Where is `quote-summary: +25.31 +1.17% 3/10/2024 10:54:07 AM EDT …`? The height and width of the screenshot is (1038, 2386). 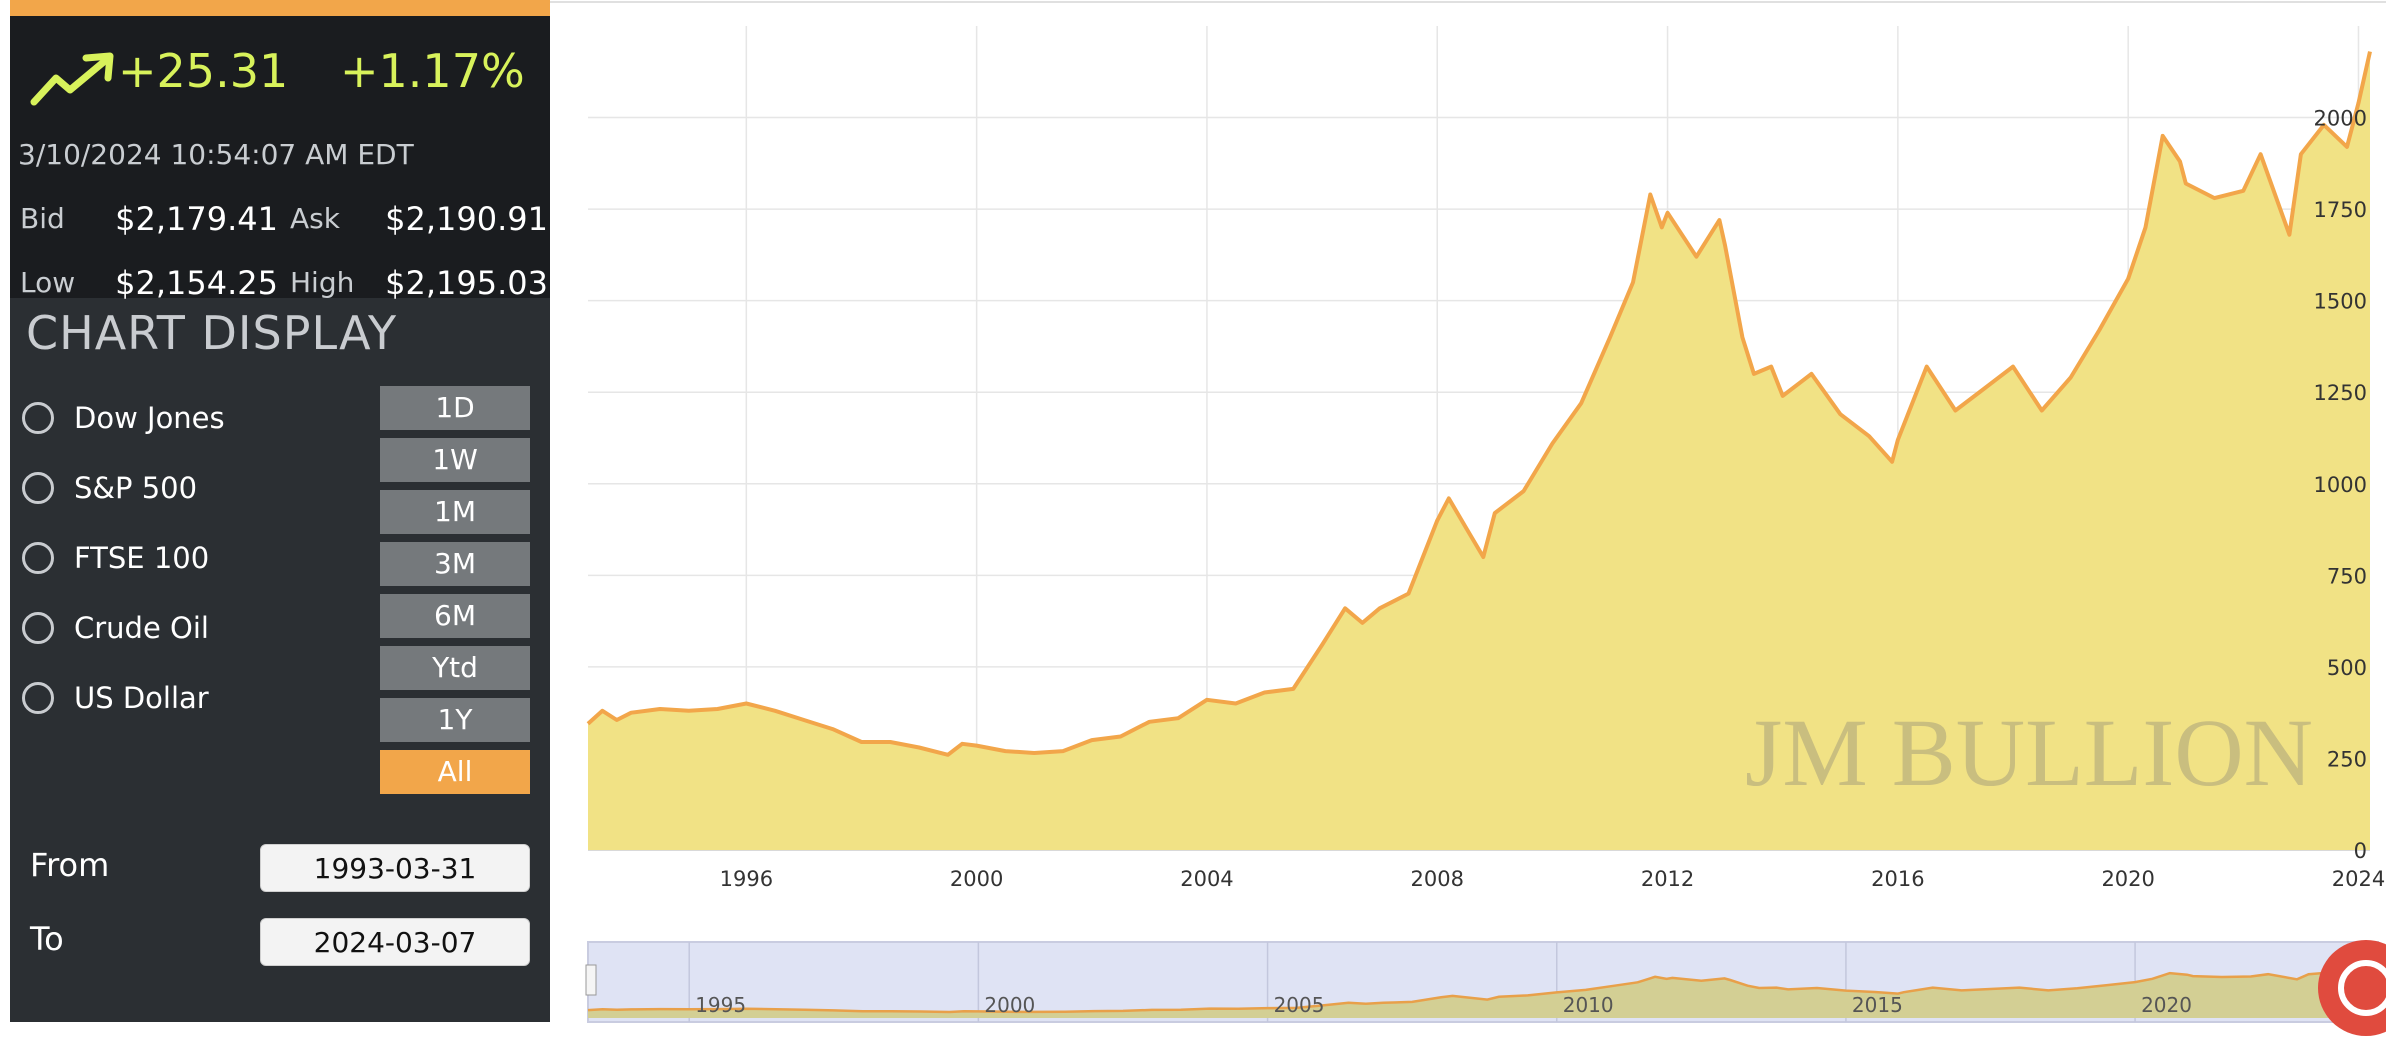 quote-summary: +25.31 +1.17% 3/10/2024 10:54:07 AM EDT … is located at coordinates (280, 159).